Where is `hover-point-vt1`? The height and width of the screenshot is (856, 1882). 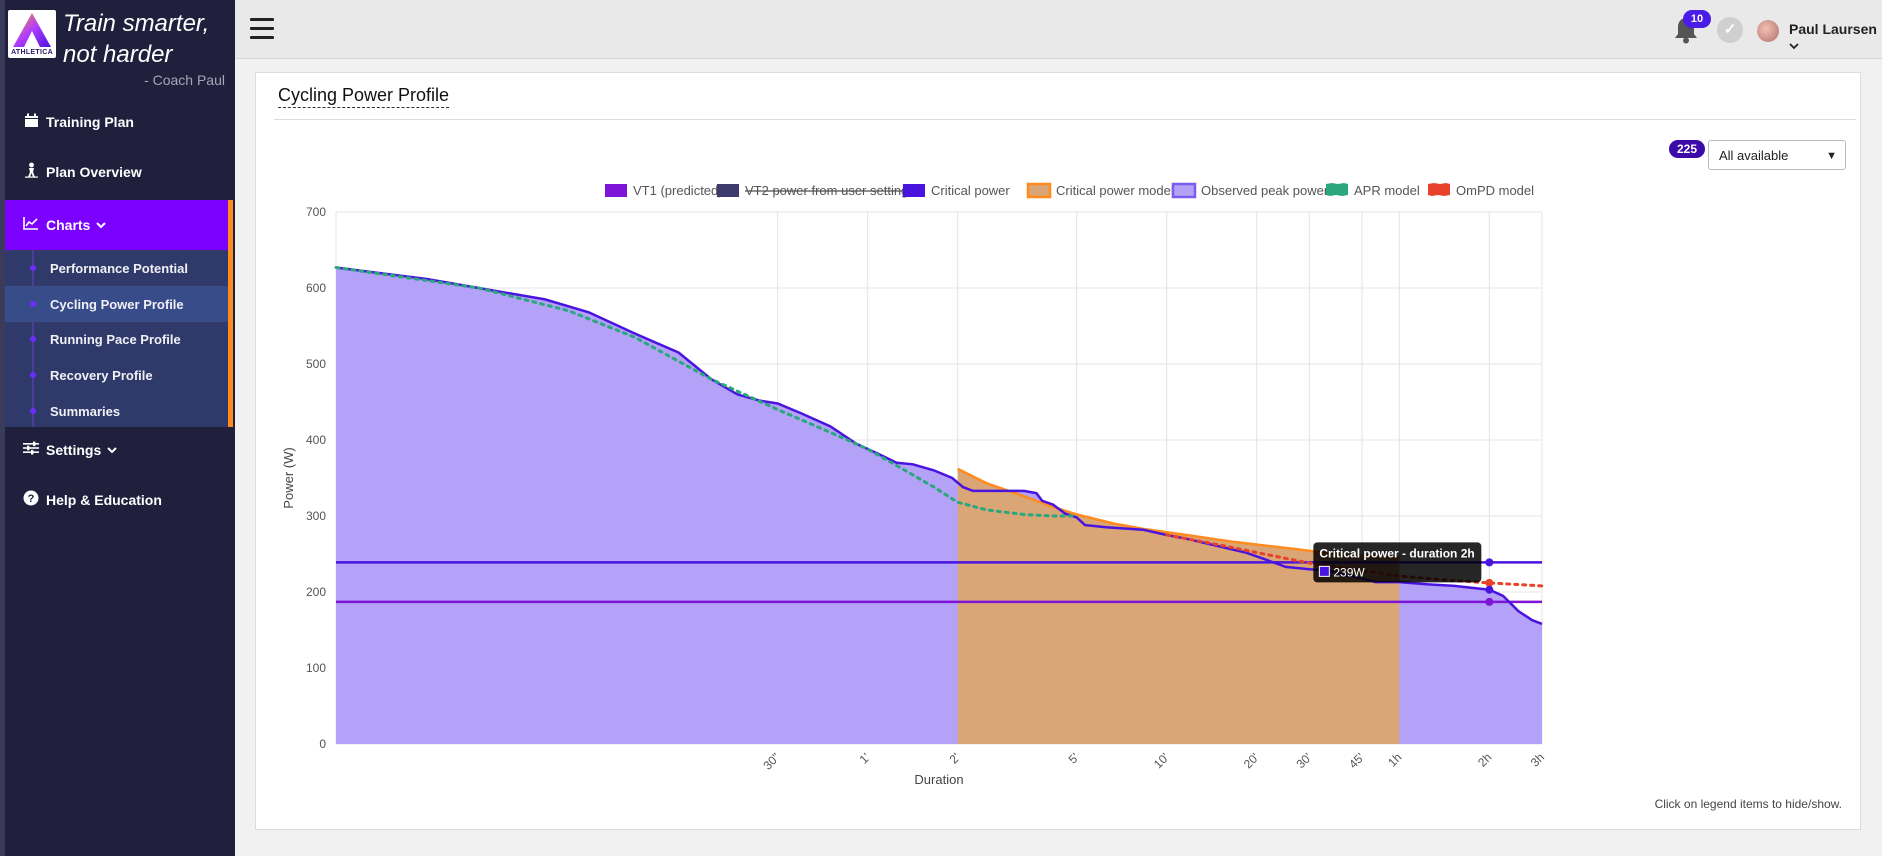
hover-point-vt1 is located at coordinates (1489, 601).